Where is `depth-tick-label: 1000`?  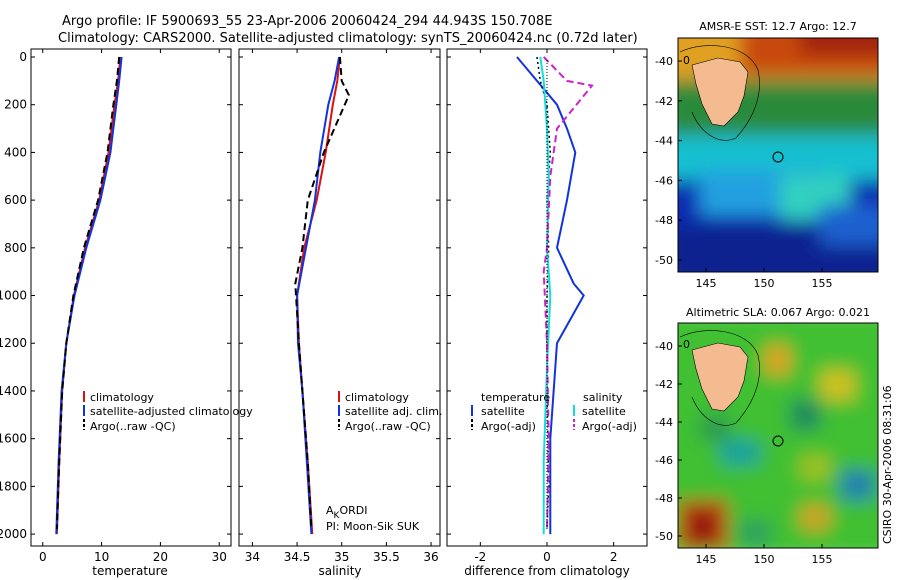
depth-tick-label: 1000 is located at coordinates (13, 296).